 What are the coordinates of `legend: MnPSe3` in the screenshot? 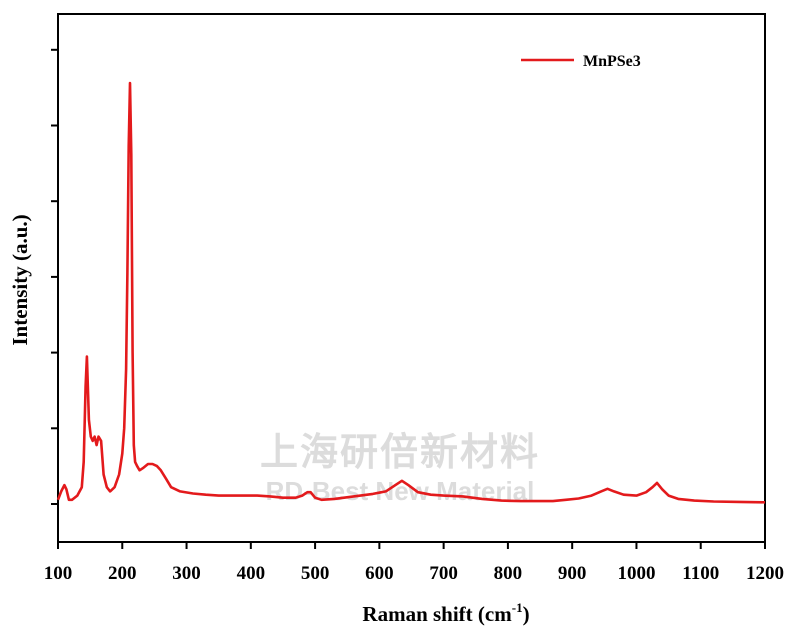 It's located at (581, 61).